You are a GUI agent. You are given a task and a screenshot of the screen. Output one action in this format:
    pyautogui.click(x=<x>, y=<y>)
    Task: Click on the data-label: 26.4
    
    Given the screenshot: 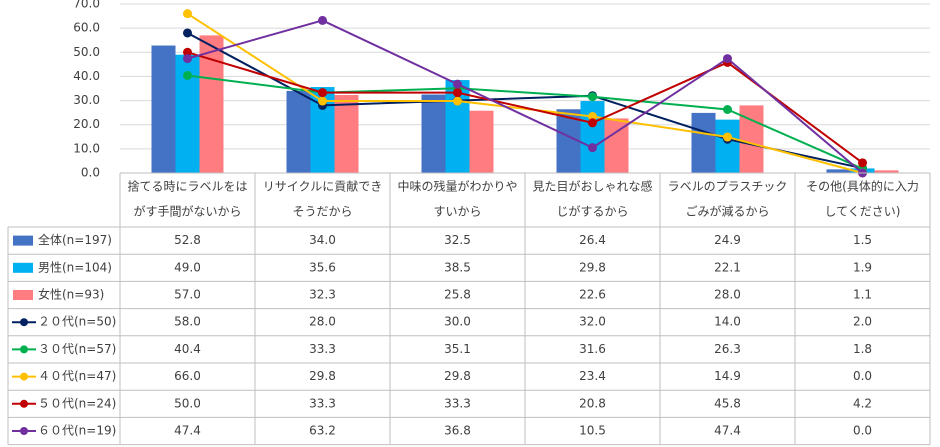 What is the action you would take?
    pyautogui.click(x=592, y=240)
    